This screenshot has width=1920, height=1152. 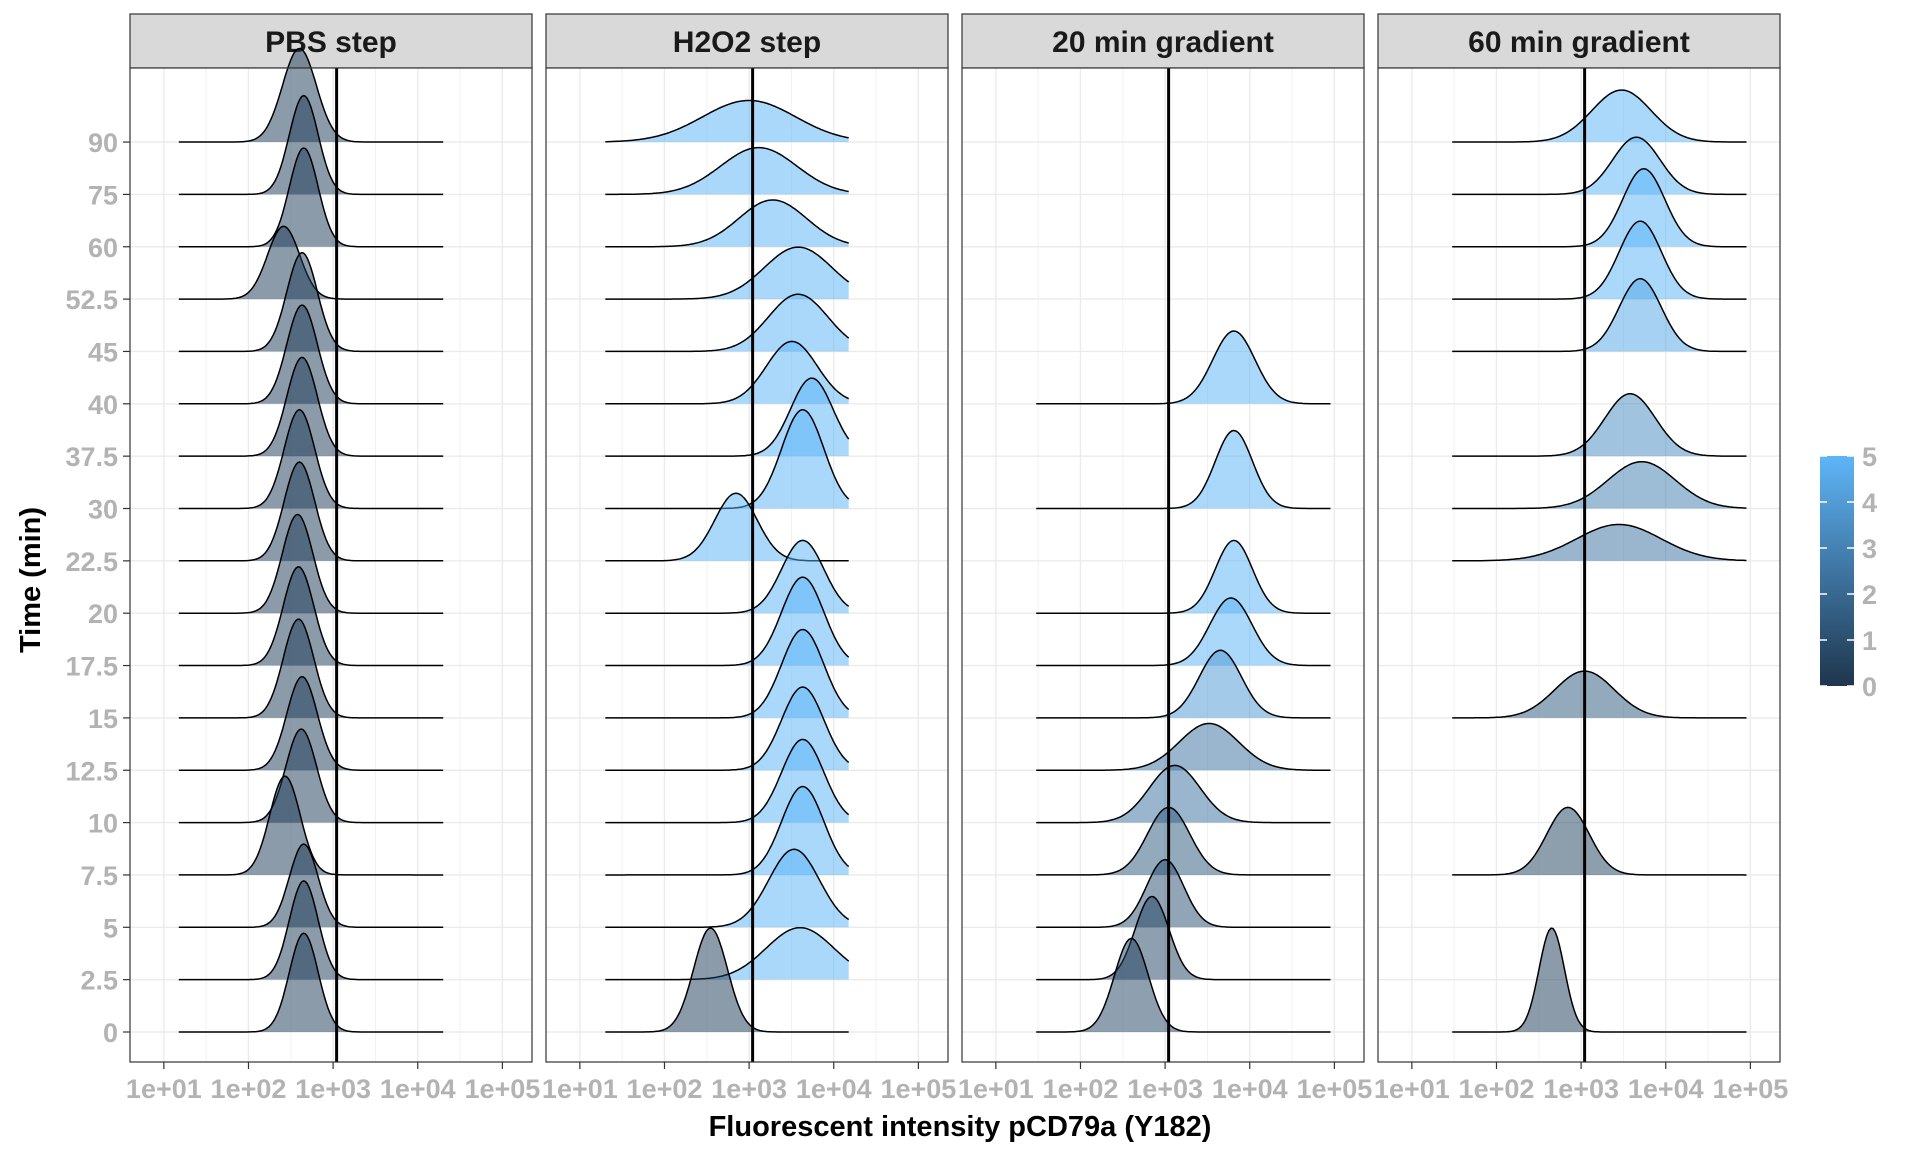 I want to click on y-tick-label: 30, so click(x=103, y=510).